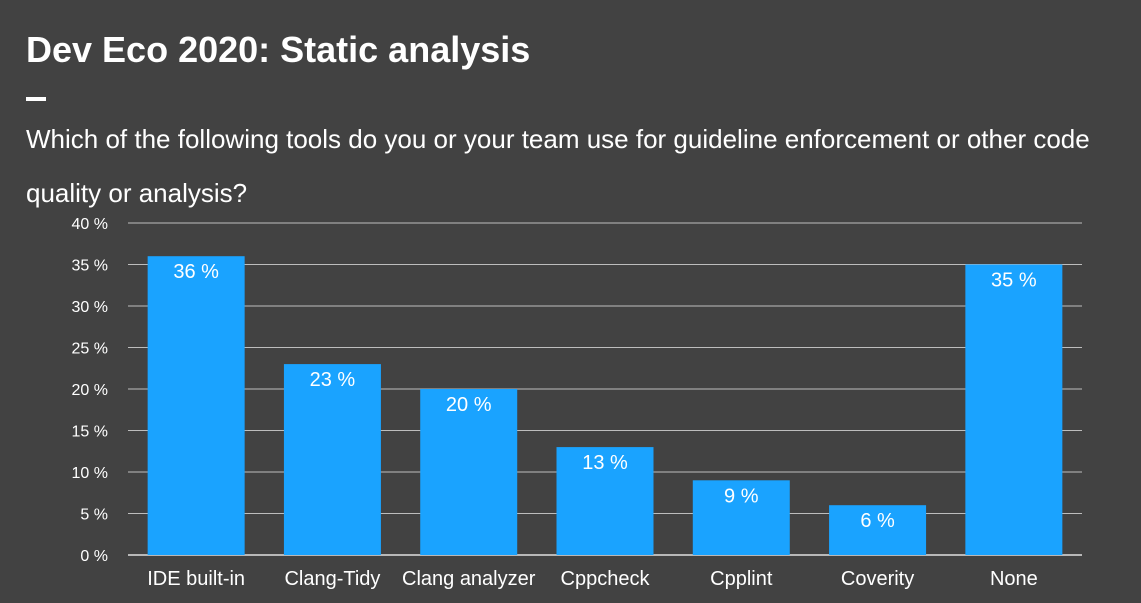  I want to click on y-tick-label: 40 %, so click(90, 224).